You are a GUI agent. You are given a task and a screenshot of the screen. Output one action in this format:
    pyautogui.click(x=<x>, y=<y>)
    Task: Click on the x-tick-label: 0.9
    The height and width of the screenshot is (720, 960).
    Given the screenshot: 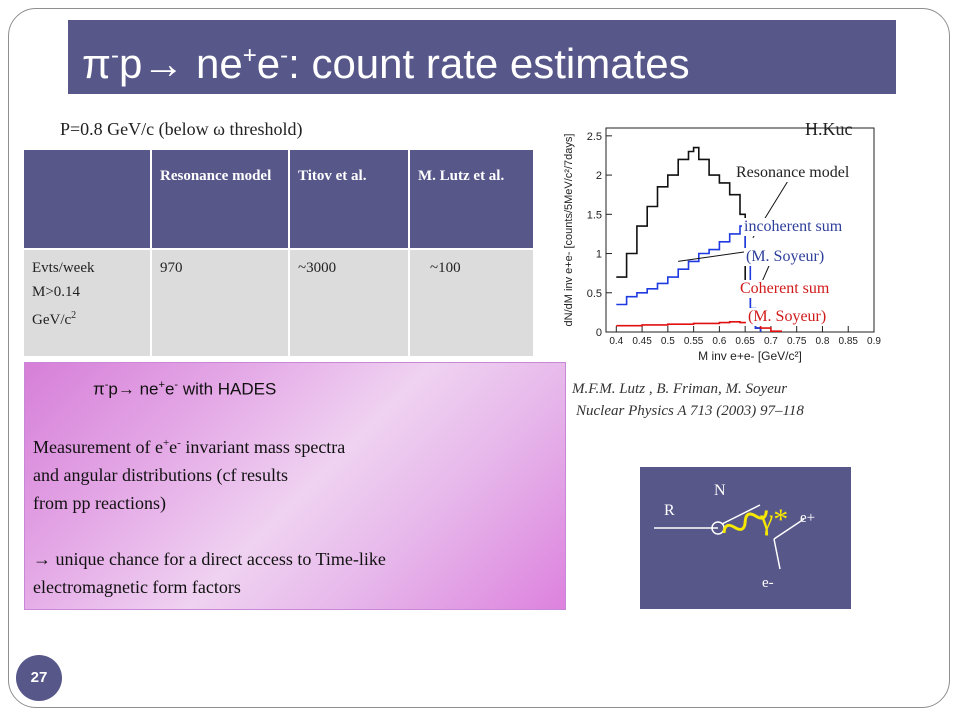 What is the action you would take?
    pyautogui.click(x=874, y=341)
    